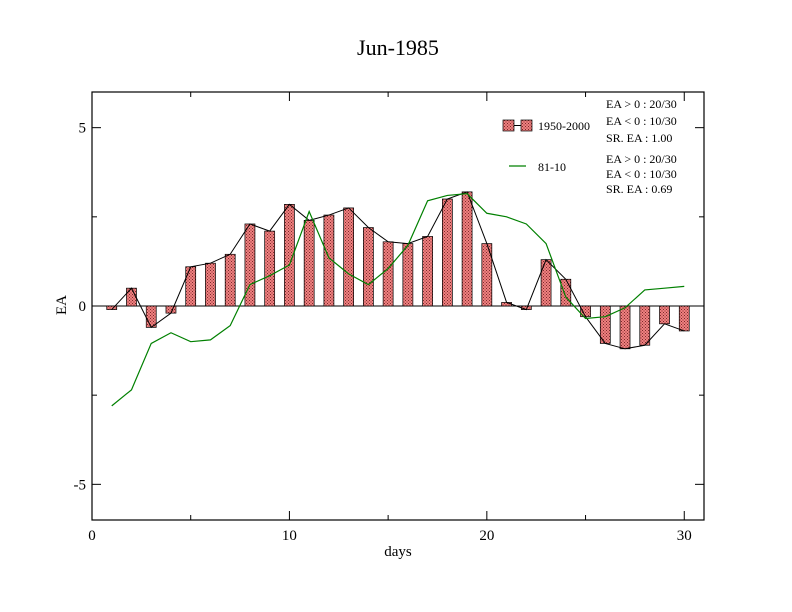 This screenshot has width=792, height=612. I want to click on legend-bar-swatch-left, so click(508, 125).